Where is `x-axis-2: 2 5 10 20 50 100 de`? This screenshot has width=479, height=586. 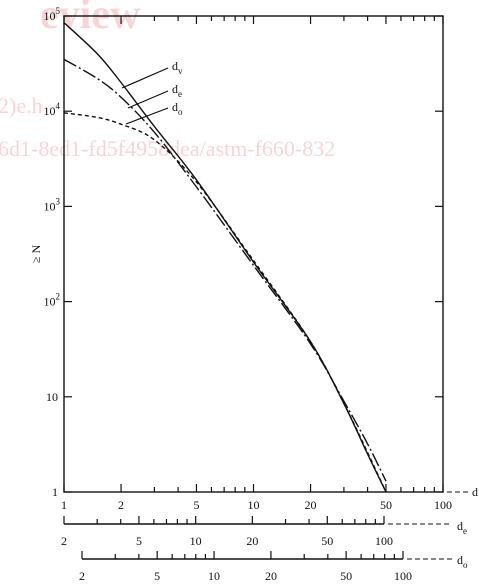
x-axis-2: 2 5 10 20 50 100 de is located at coordinates (264, 532).